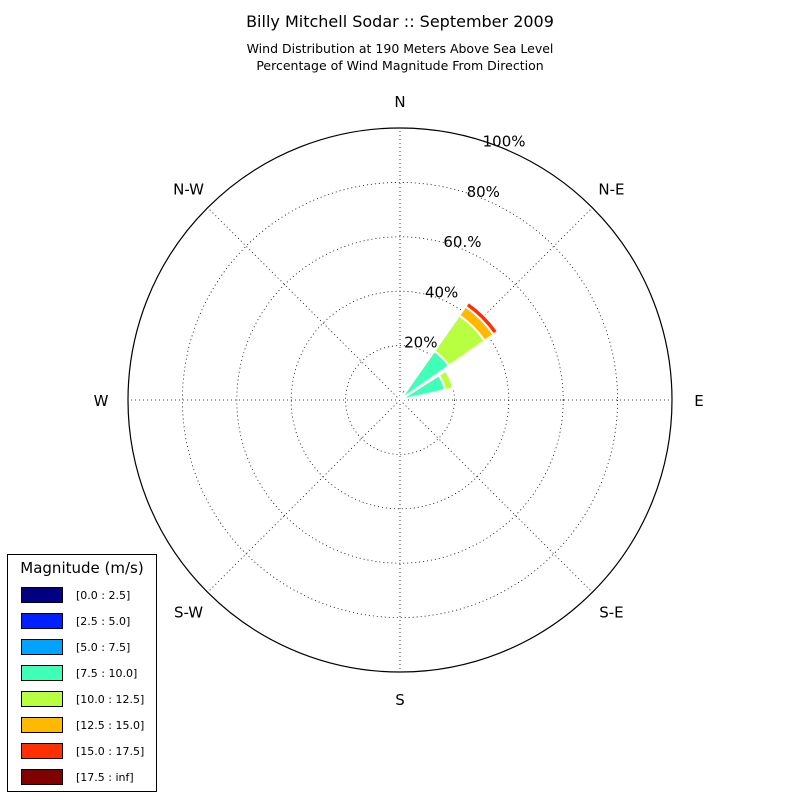 The height and width of the screenshot is (800, 800). What do you see at coordinates (188, 190) in the screenshot?
I see `direction-label: N-W` at bounding box center [188, 190].